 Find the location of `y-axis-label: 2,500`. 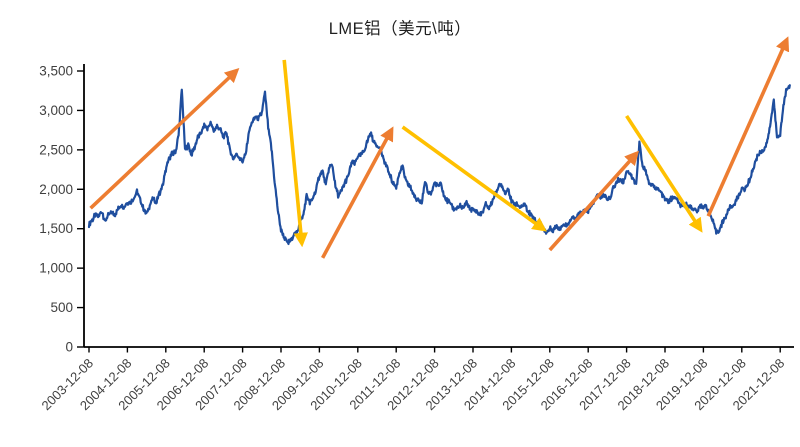

y-axis-label: 2,500 is located at coordinates (56, 149).